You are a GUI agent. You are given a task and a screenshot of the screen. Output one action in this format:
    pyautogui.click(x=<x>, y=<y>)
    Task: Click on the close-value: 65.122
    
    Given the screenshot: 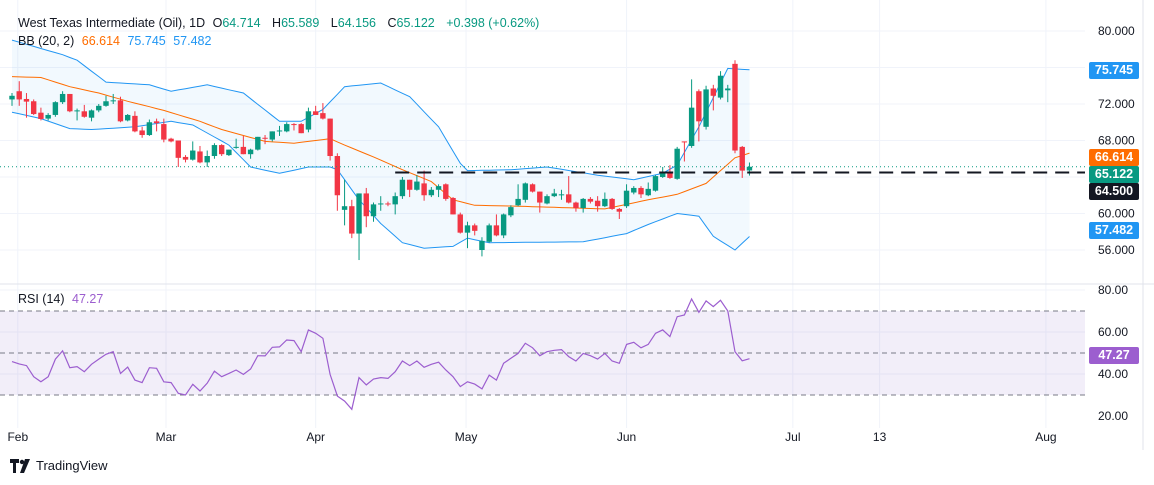 What is the action you would take?
    pyautogui.click(x=415, y=23)
    